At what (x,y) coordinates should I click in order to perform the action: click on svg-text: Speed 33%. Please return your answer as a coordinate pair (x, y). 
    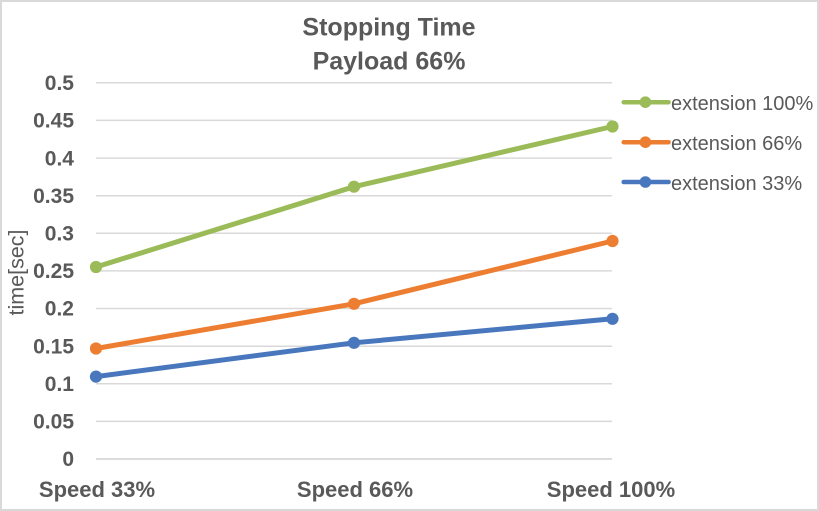
    Looking at the image, I should click on (97, 489).